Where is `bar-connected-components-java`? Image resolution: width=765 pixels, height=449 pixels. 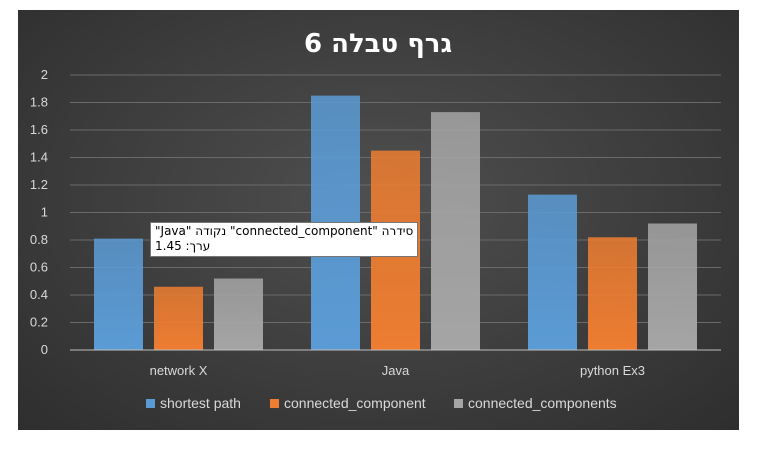 bar-connected-components-java is located at coordinates (455, 231).